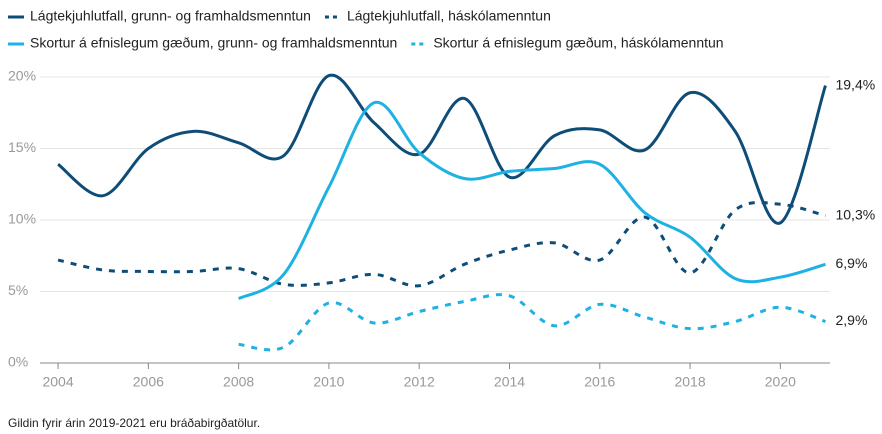 This screenshot has width=882, height=434. I want to click on x-tick-label: 2012, so click(419, 382).